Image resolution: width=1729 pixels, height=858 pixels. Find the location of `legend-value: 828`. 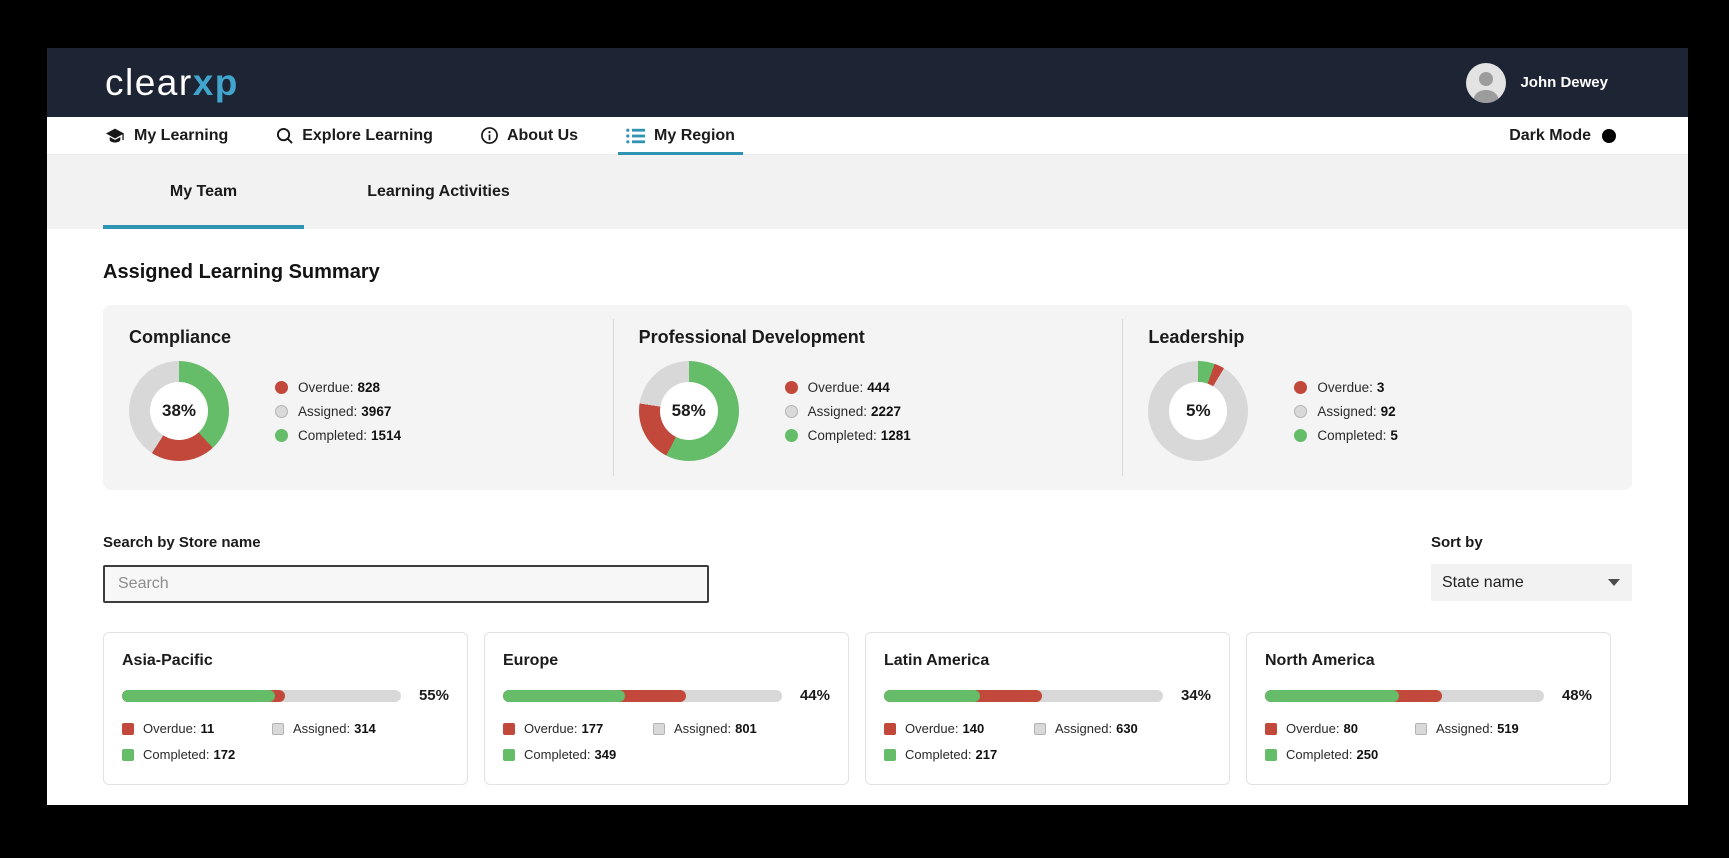

legend-value: 828 is located at coordinates (369, 387).